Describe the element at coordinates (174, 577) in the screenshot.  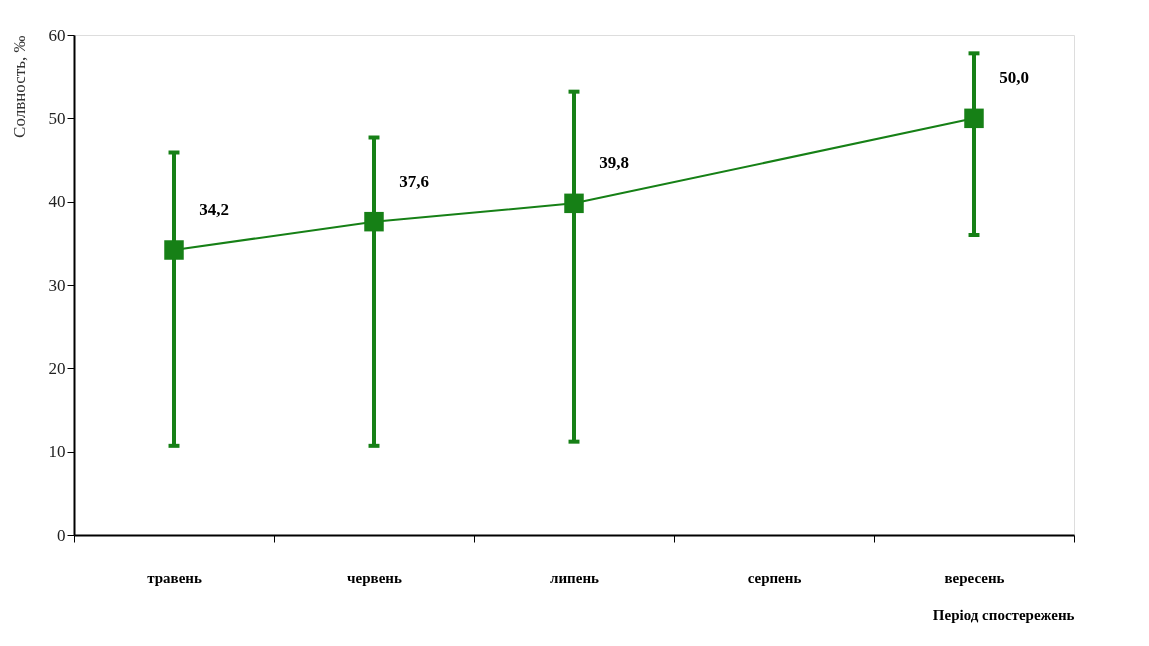
I see `x-tick-label: травень` at that location.